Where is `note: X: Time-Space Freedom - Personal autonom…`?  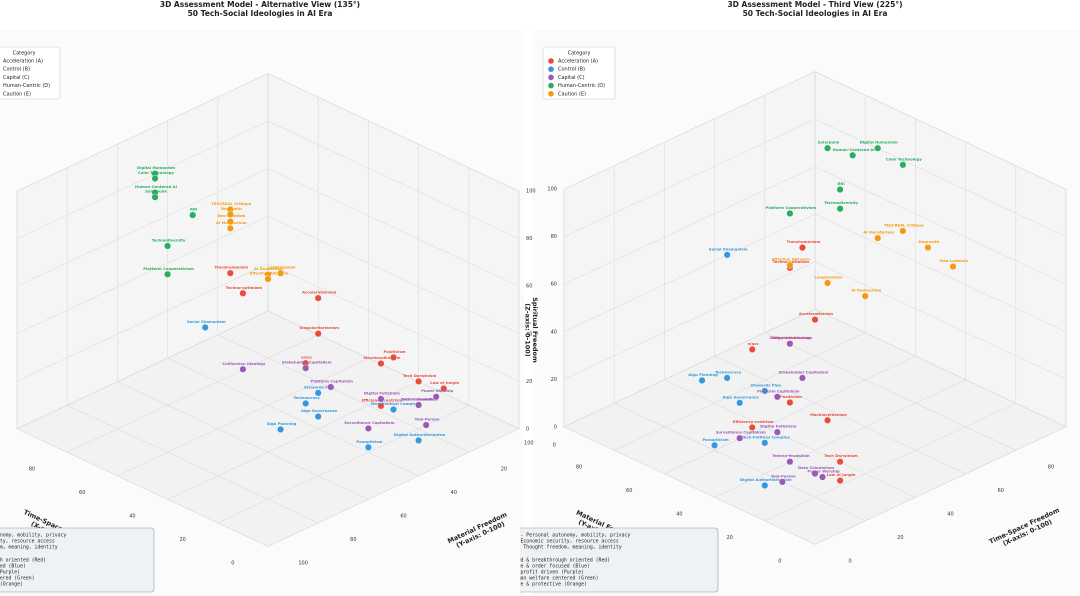
note: X: Time-Space Freedom - Personal autonom… is located at coordinates (588, 560).